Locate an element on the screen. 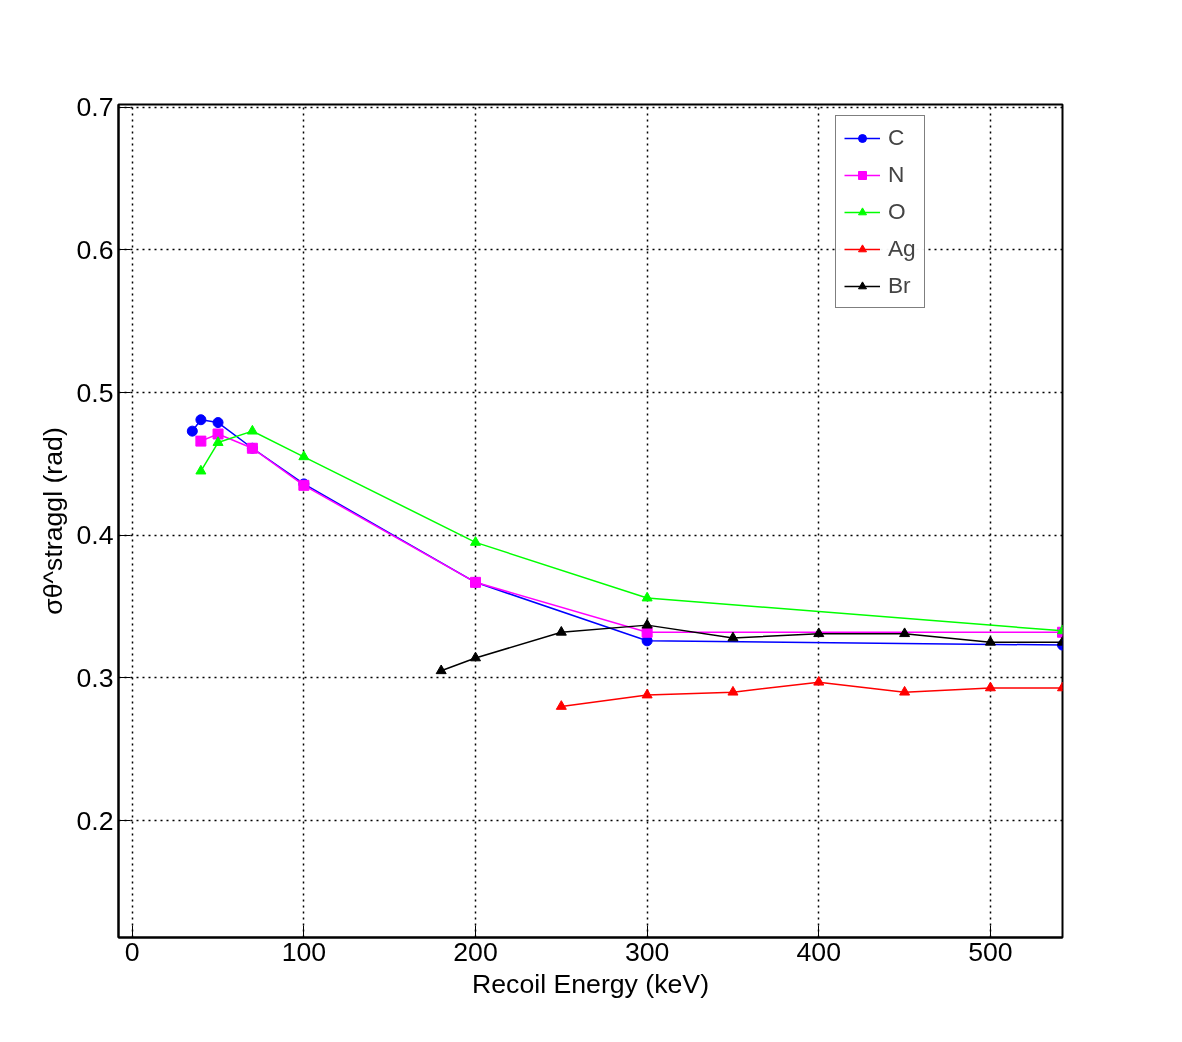 The width and height of the screenshot is (1182, 1042). legend-label: O is located at coordinates (897, 211).